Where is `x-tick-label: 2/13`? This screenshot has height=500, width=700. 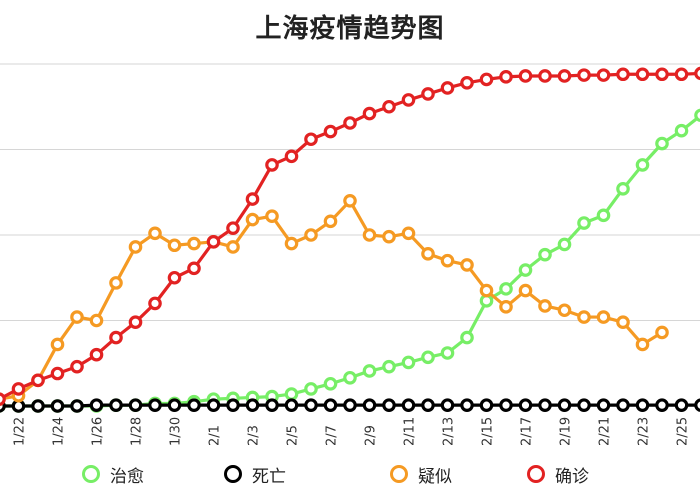
x-tick-label: 2/13 is located at coordinates (449, 431).